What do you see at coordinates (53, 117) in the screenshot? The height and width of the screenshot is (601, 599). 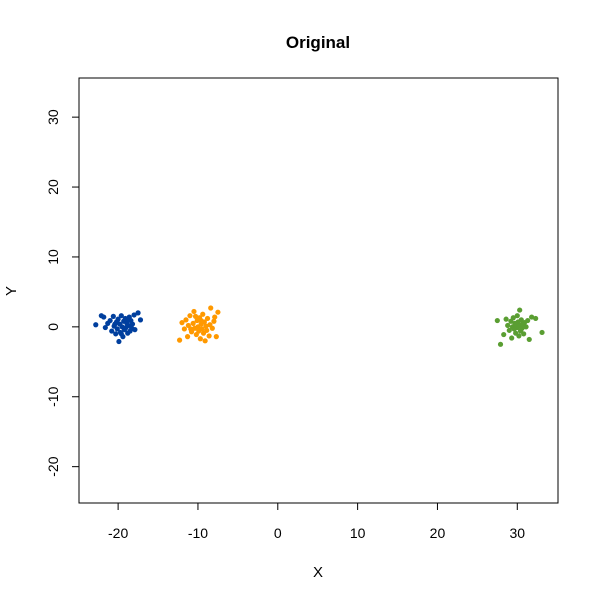 I see `y-tick-label: 30` at bounding box center [53, 117].